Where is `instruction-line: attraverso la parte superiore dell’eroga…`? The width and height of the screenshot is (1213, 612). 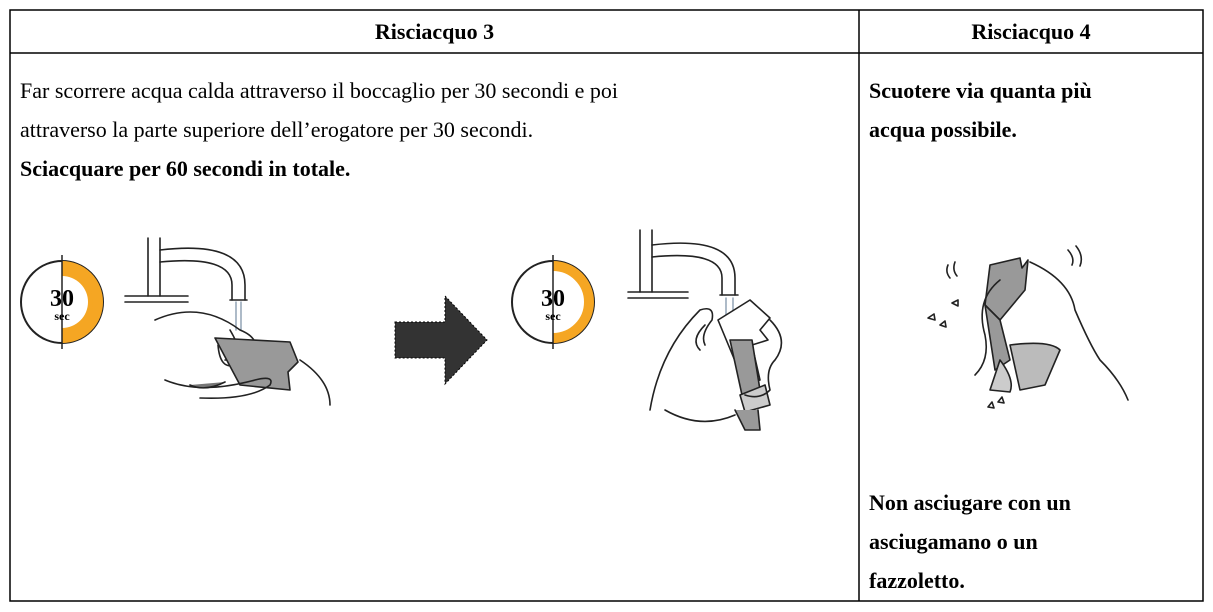
instruction-line: attraverso la parte superiore dell’eroga… is located at coordinates (277, 129).